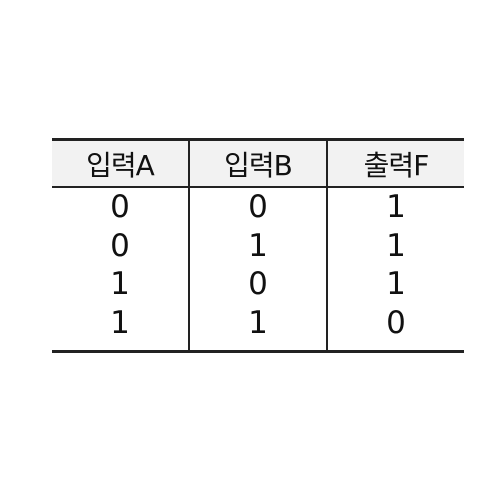 The height and width of the screenshot is (500, 500). I want to click on table-row: 0 0 1, so click(258, 207).